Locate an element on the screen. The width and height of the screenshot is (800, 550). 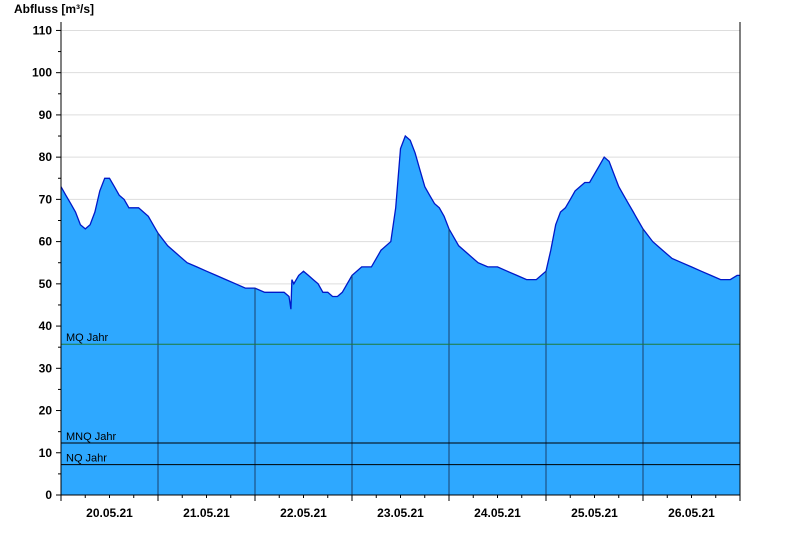
y-tick-label: 70 is located at coordinates (46, 199).